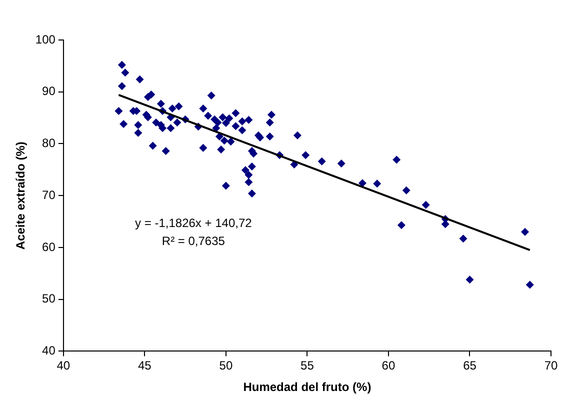 The width and height of the screenshot is (575, 419). Describe the element at coordinates (470, 365) in the screenshot. I see `x-tick-label: 65` at that location.